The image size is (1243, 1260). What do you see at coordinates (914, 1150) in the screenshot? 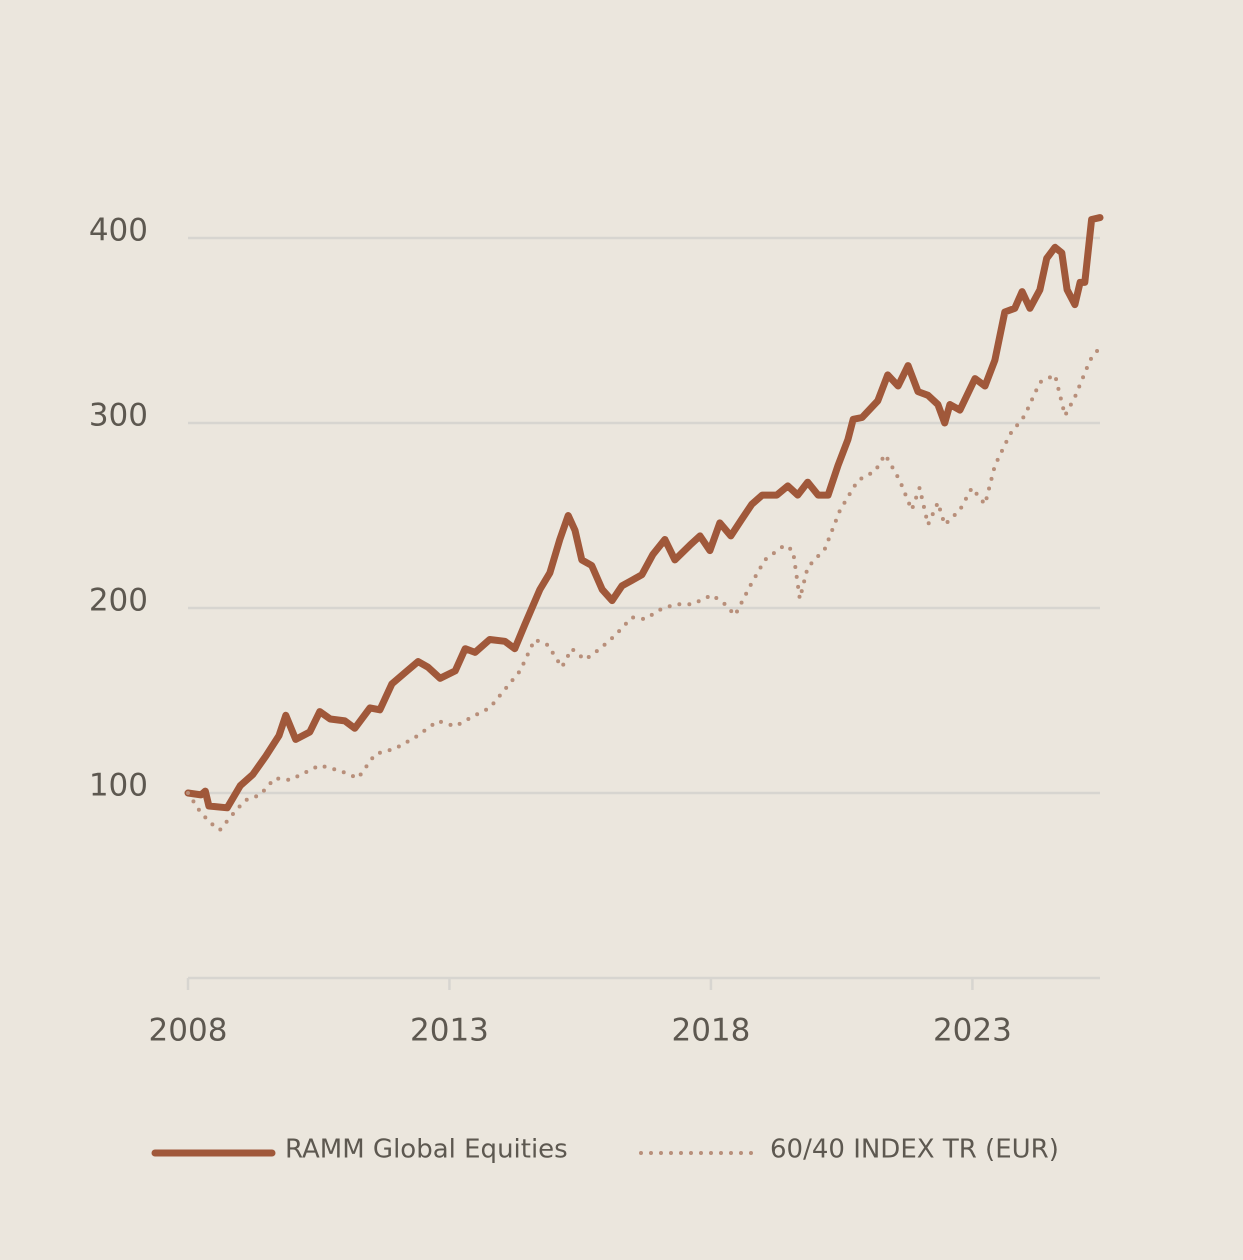
I see `legend-label: 60/40 INDEX TR (EUR)` at bounding box center [914, 1150].